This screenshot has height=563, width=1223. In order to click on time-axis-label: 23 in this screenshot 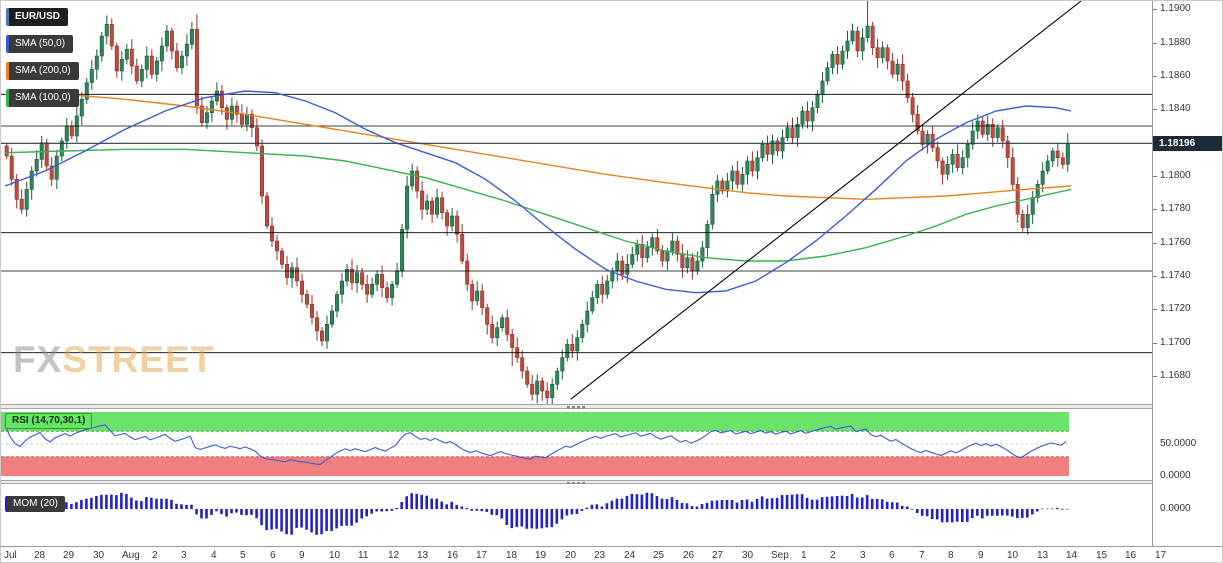, I will do `click(600, 555)`.